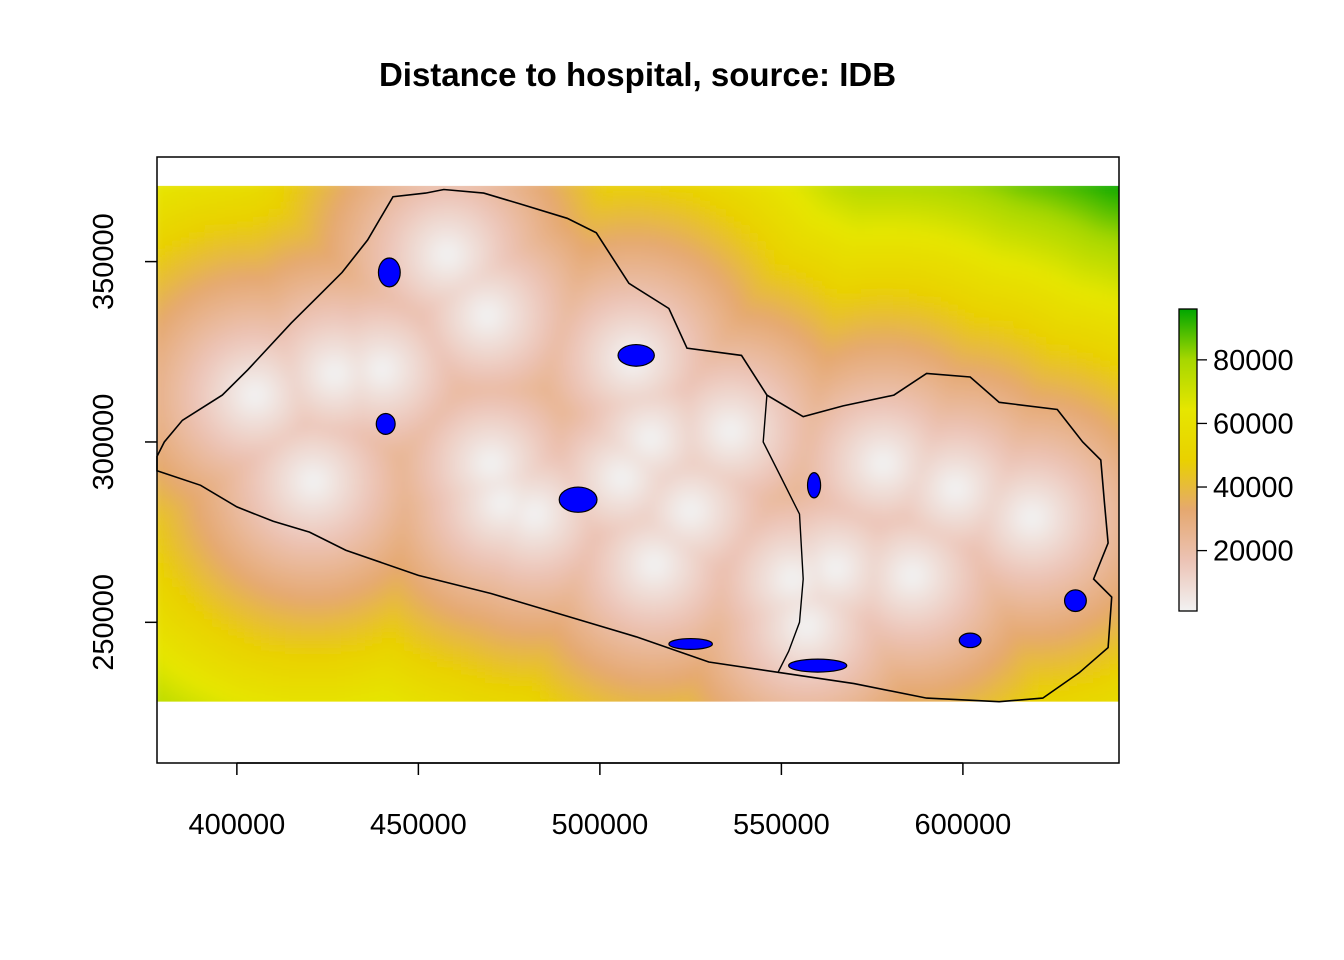  I want to click on legend-tick-label: 20000, so click(1253, 552).